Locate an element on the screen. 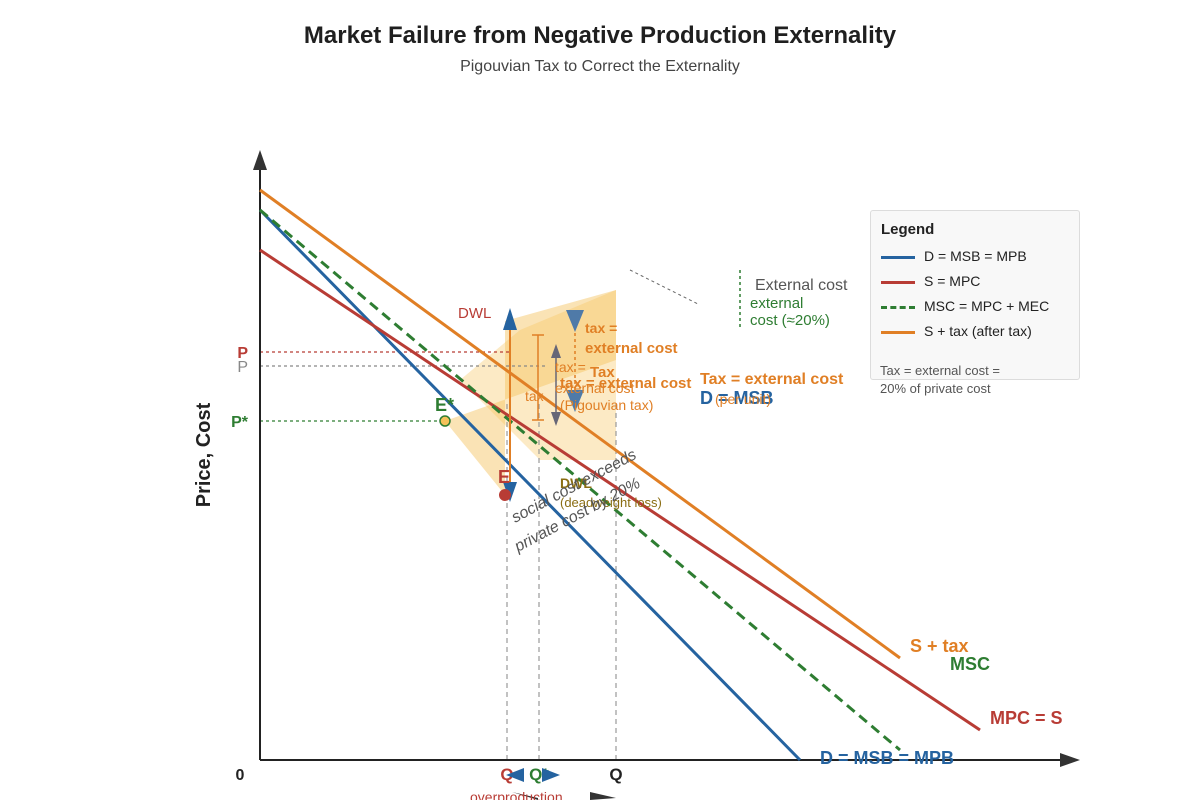 This screenshot has height=800, width=1200. legend-note-line2: 20% of private cost is located at coordinates (935, 388).